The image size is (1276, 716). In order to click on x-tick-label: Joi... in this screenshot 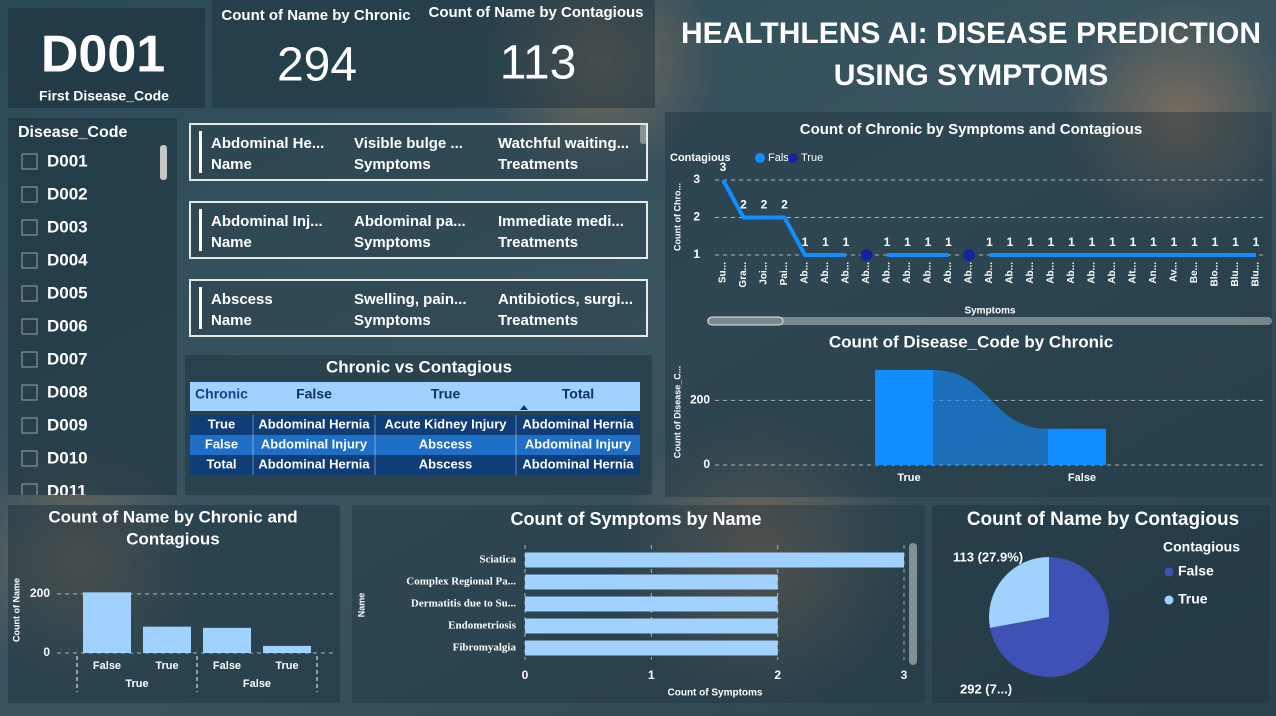, I will do `click(764, 273)`.